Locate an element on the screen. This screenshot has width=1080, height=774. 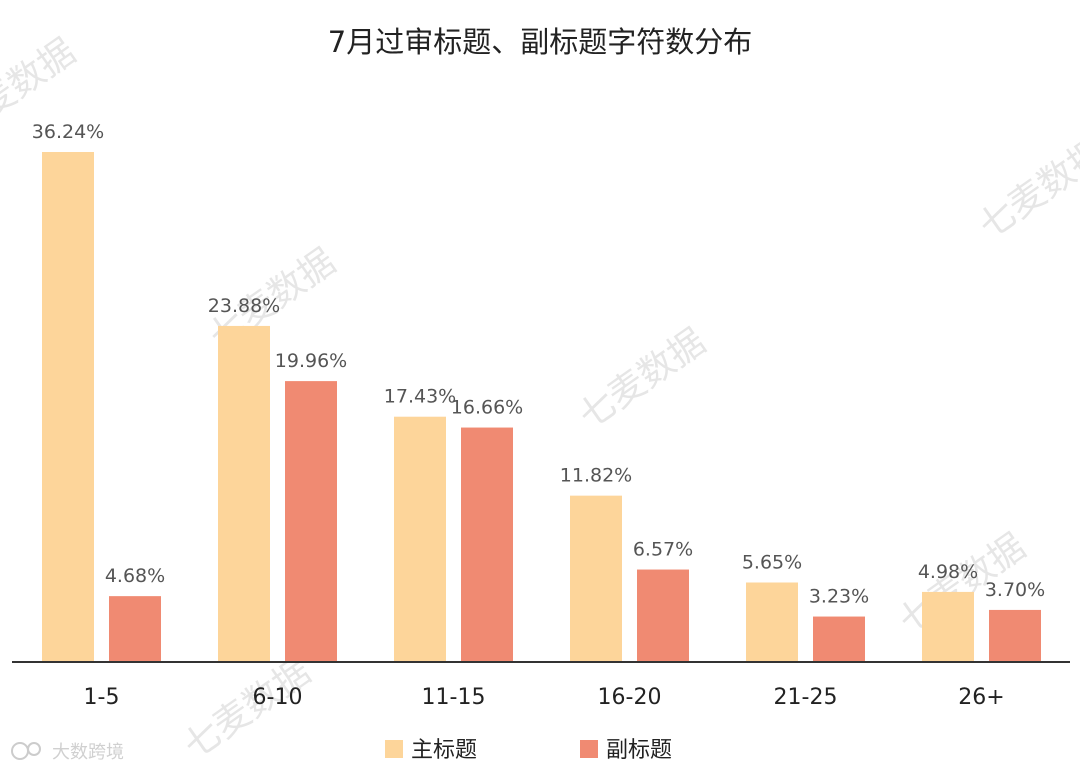
data-label: 3.23% is located at coordinates (839, 597).